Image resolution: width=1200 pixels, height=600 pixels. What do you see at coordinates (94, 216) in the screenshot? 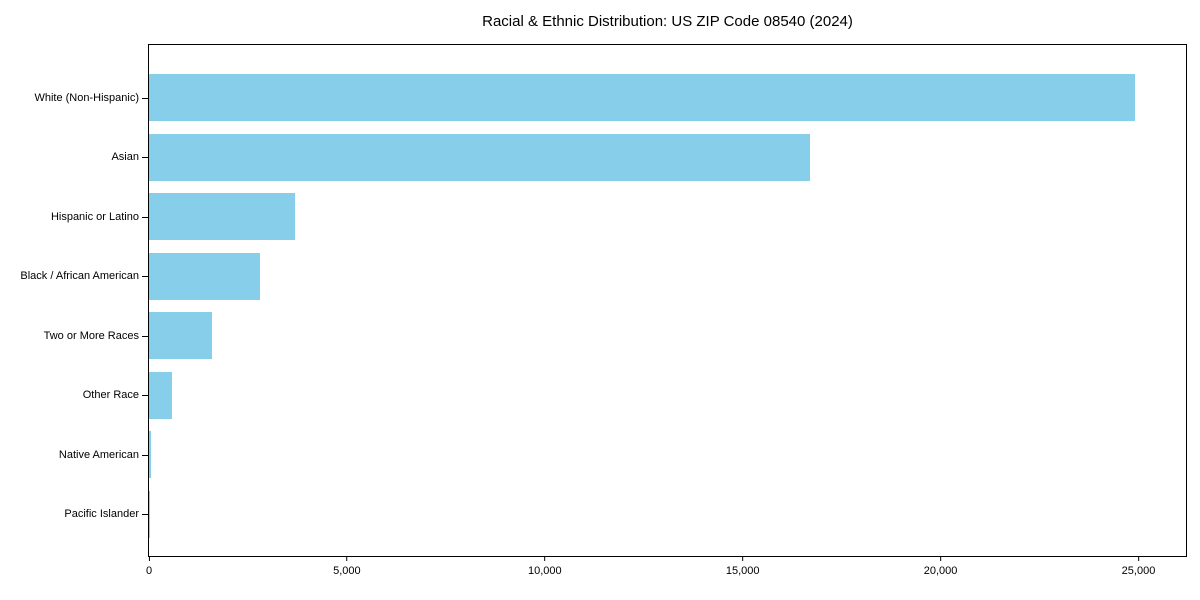
I see `category-label: Hispanic or Latino` at bounding box center [94, 216].